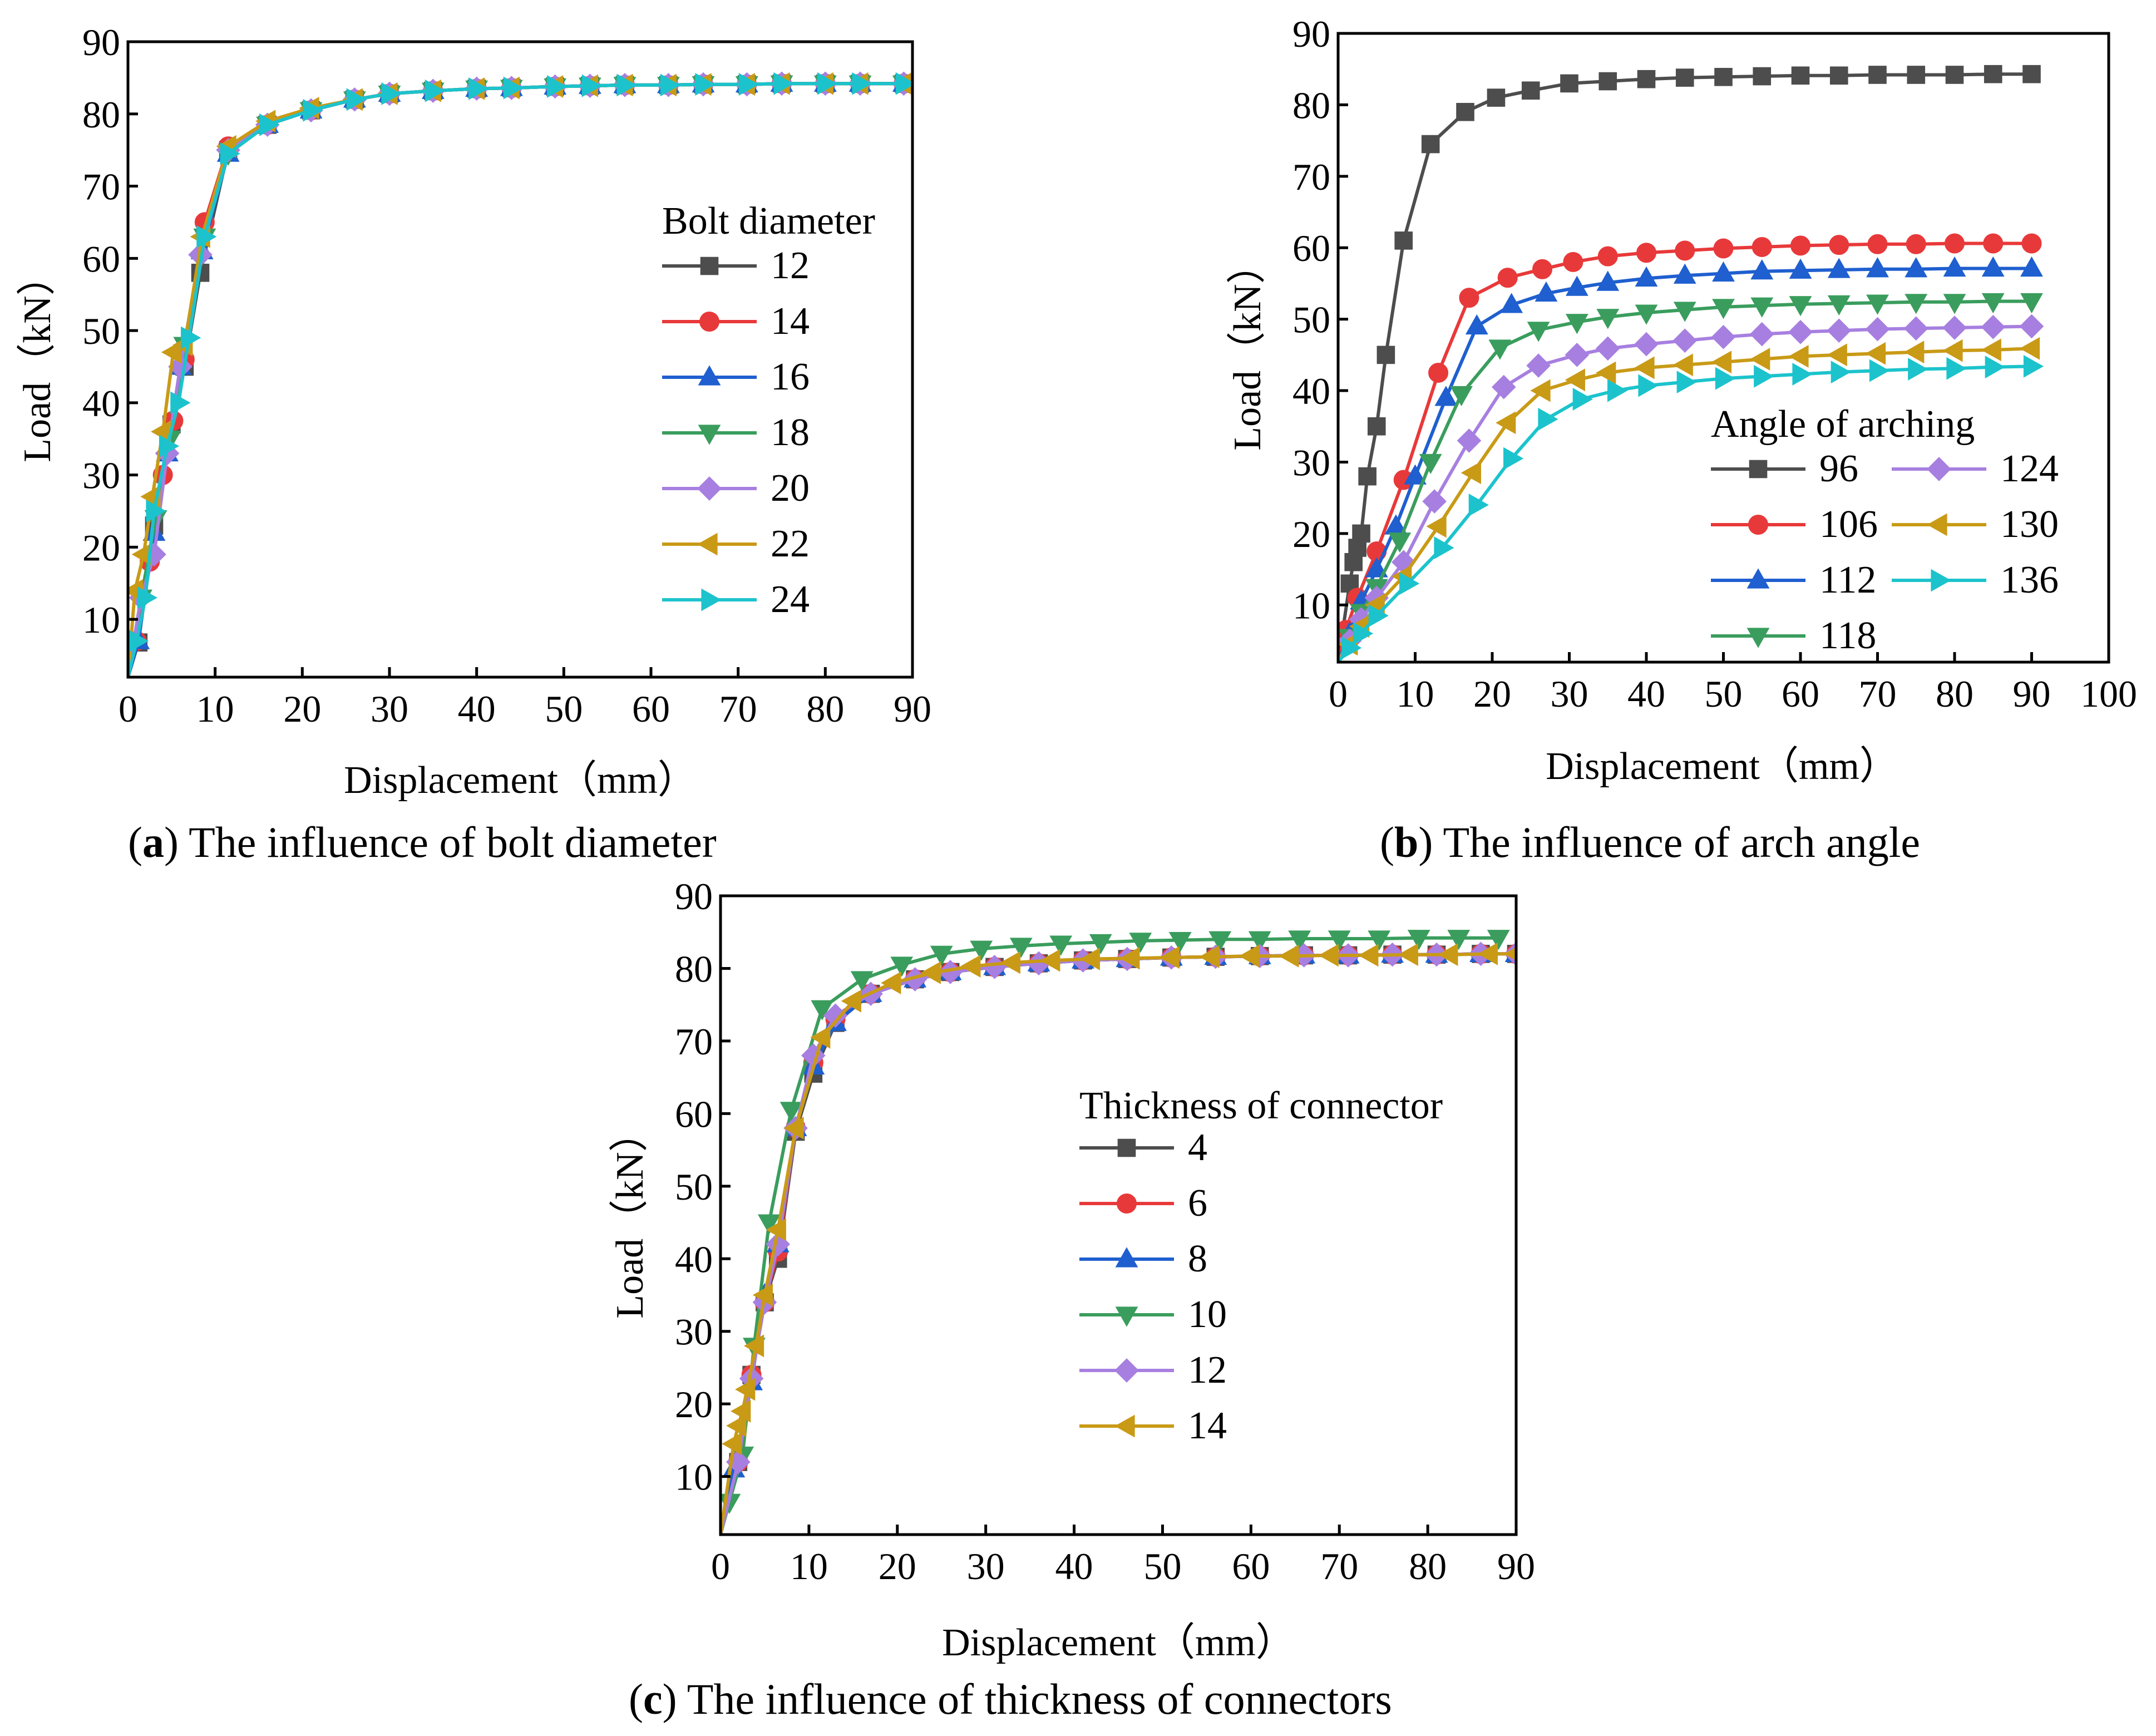 Image resolution: width=2156 pixels, height=1736 pixels. Describe the element at coordinates (128, 709) in the screenshot. I see `panel-a-xtick-label: 0` at that location.